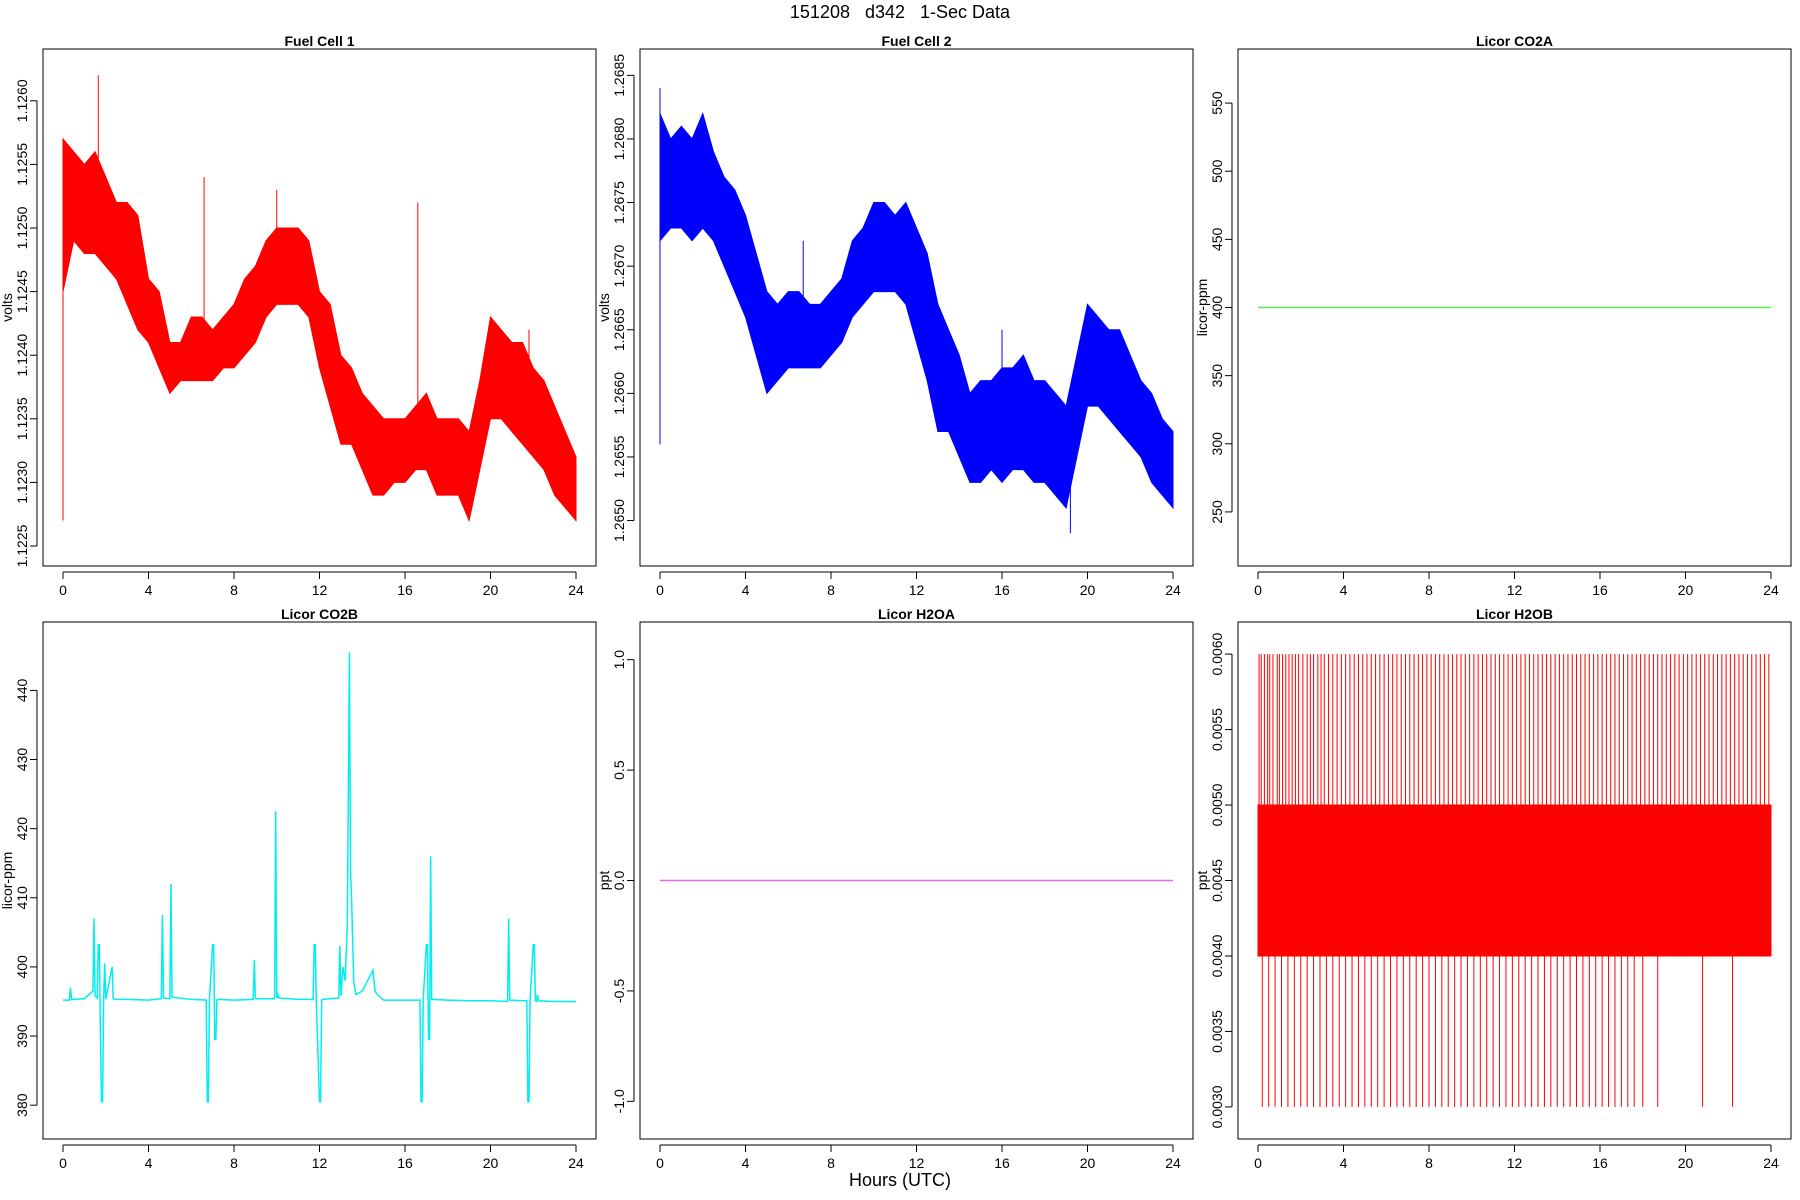 The height and width of the screenshot is (1200, 1800). Describe the element at coordinates (22, 164) in the screenshot. I see `y-tick-label: 1.1255` at that location.